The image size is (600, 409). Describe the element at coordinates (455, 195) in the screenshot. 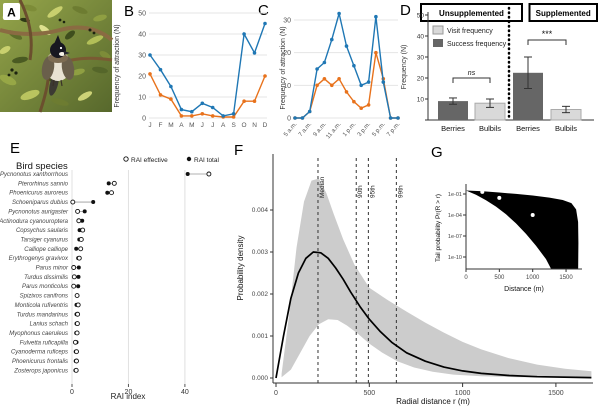

I see `svg-text: 1e-01` at that location.